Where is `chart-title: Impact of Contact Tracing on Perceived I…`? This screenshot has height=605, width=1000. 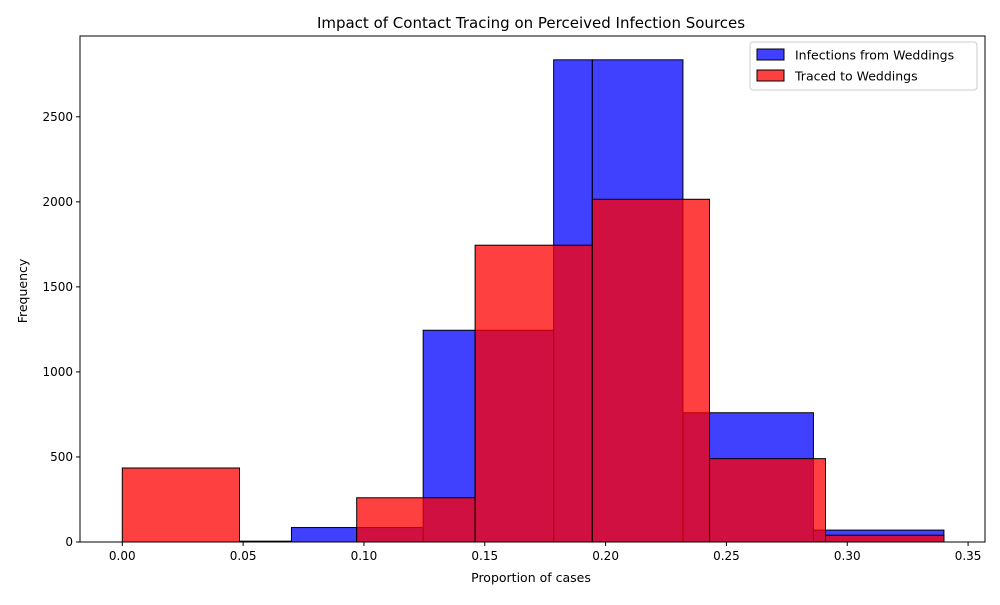 chart-title: Impact of Contact Tracing on Perceived I… is located at coordinates (531, 23).